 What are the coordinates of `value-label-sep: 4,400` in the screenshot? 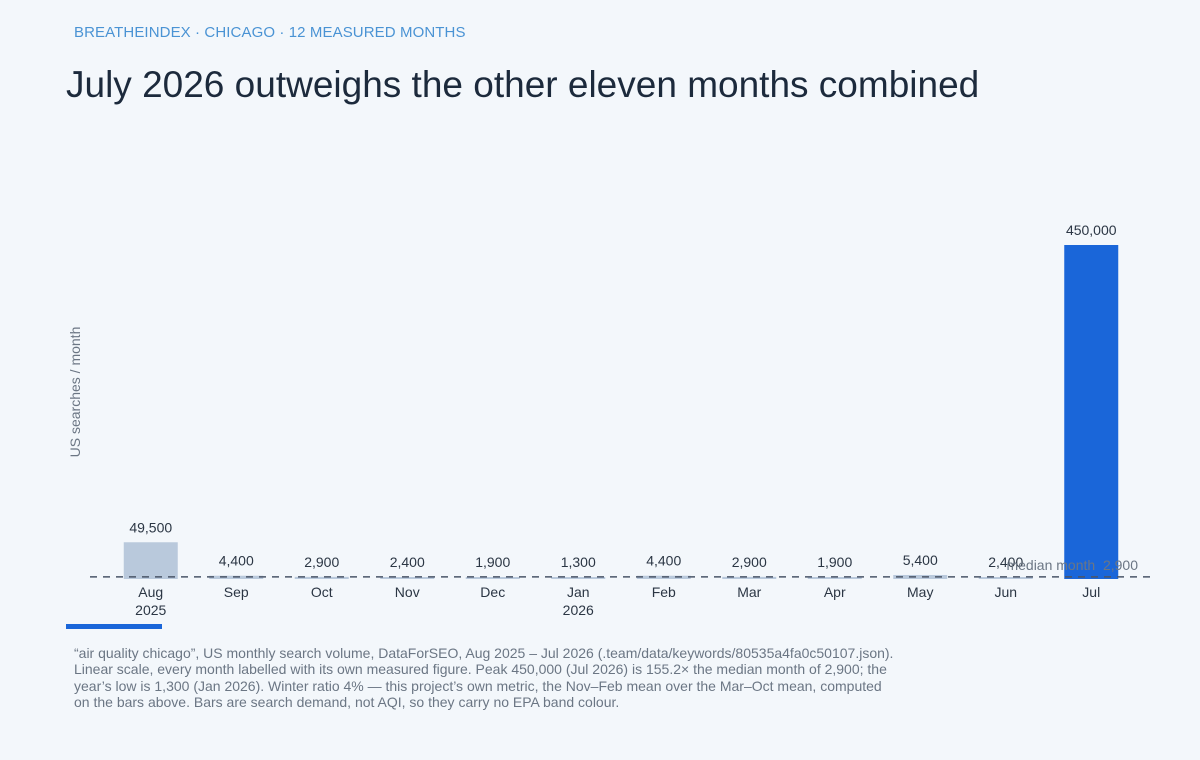 It's located at (236, 561).